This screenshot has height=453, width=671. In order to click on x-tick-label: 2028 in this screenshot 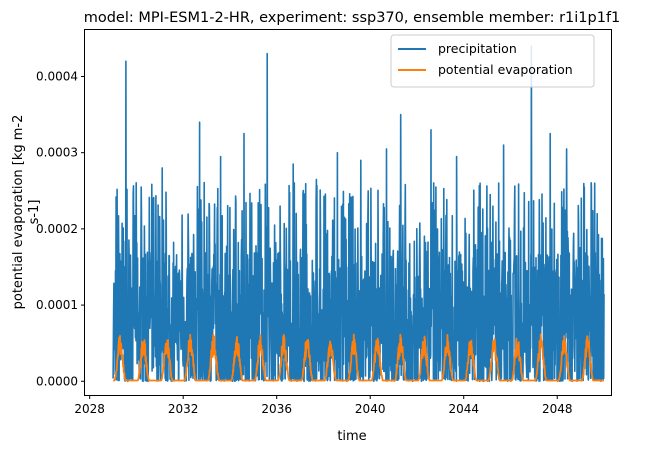, I will do `click(89, 409)`.